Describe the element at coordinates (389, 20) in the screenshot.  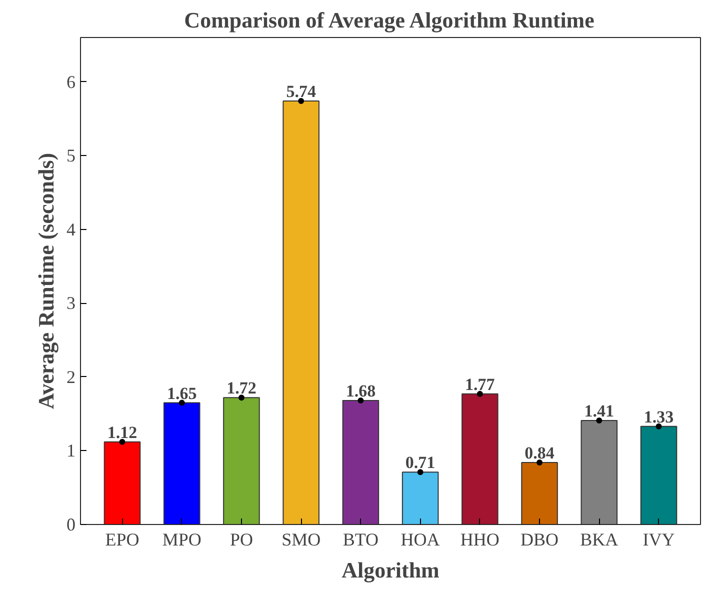
I see `chart-title: Comparison of Average Algorithm Runtime` at that location.